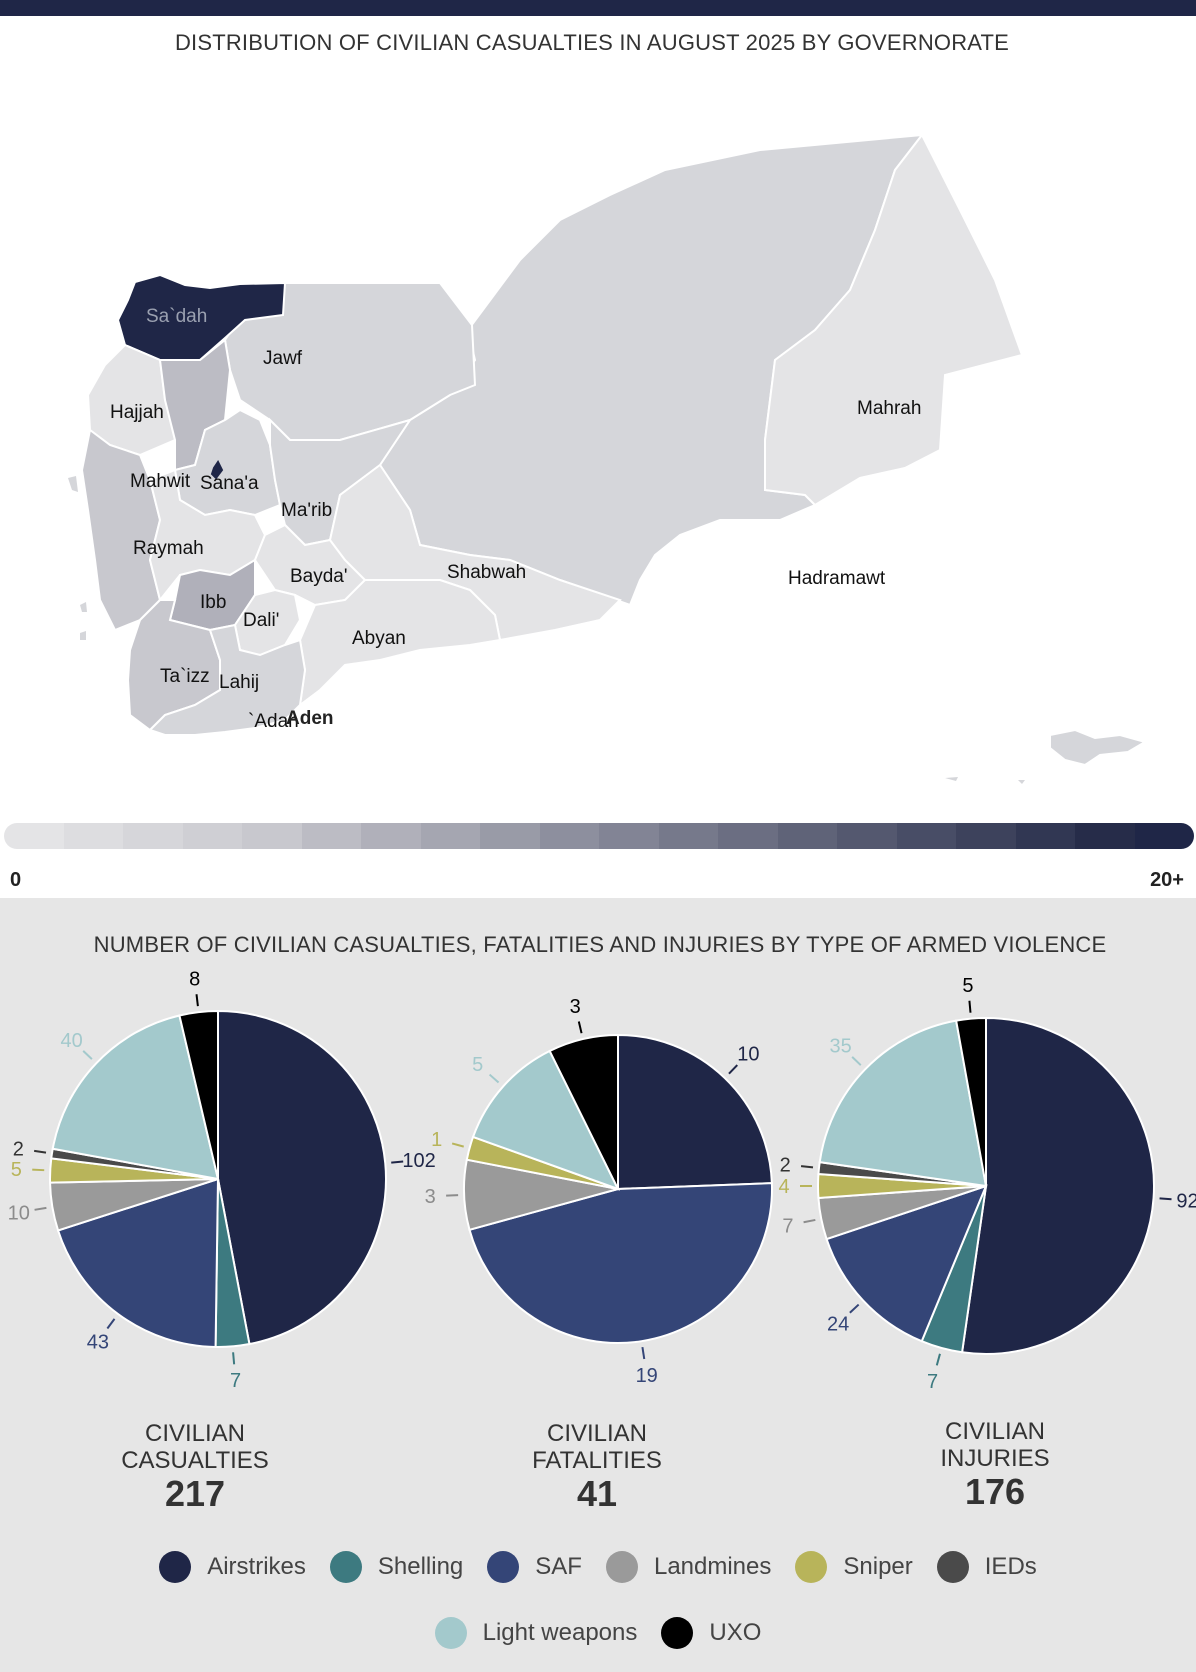  What do you see at coordinates (986, 1567) in the screenshot?
I see `legend-item-ieds: IEDs` at bounding box center [986, 1567].